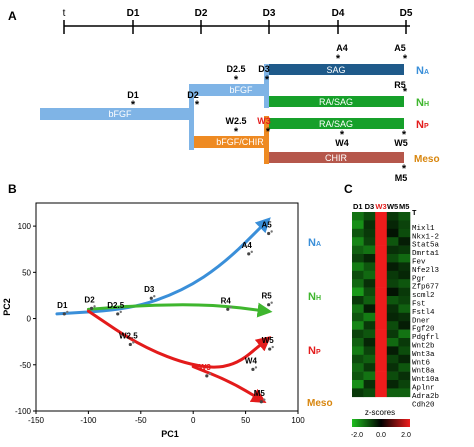 The height and width of the screenshot is (447, 474). I want to click on heatmap-column-label: M5, so click(404, 206).